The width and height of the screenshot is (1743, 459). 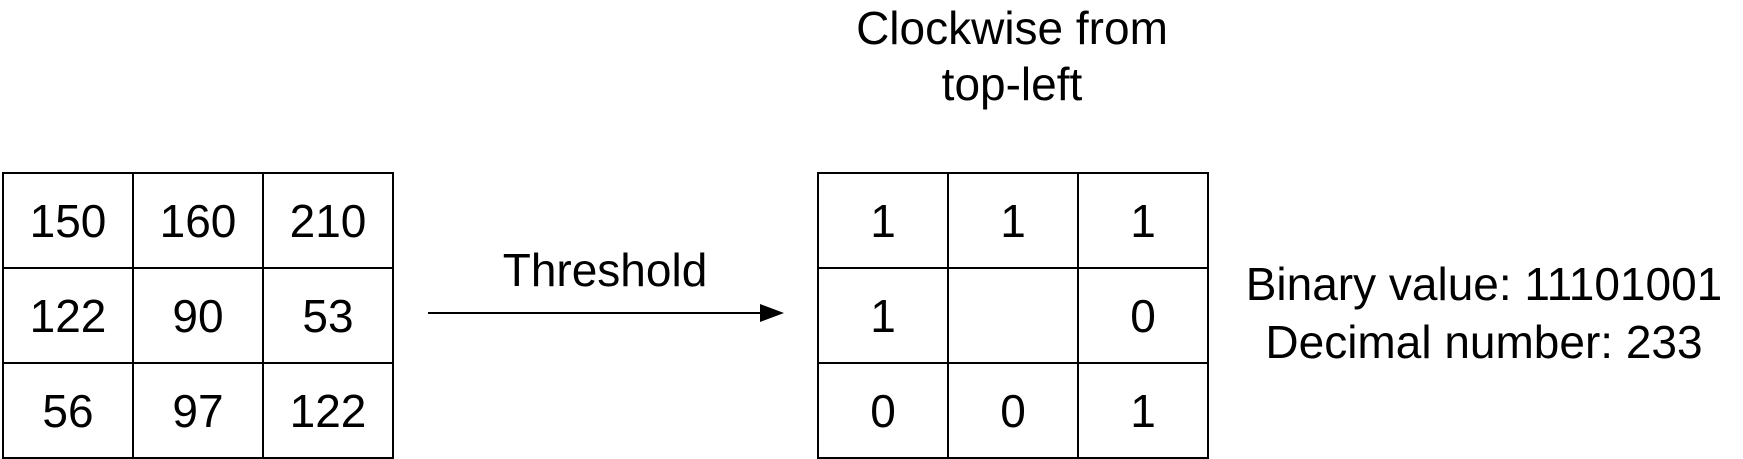 I want to click on diagram-title: Clockwise from top-left, so click(x=1012, y=56).